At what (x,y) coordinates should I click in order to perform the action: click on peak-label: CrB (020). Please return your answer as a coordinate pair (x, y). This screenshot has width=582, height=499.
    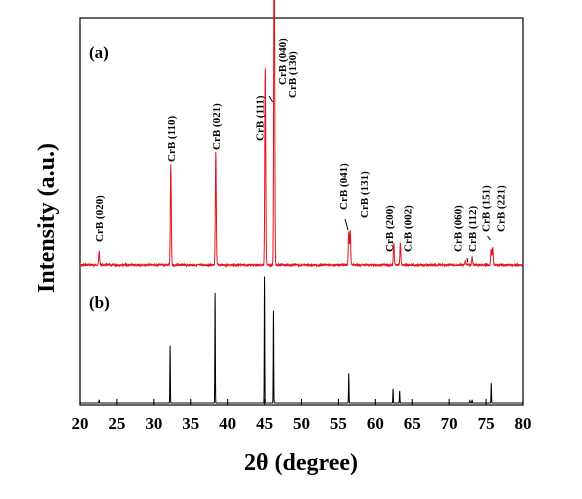
    Looking at the image, I should click on (100, 218).